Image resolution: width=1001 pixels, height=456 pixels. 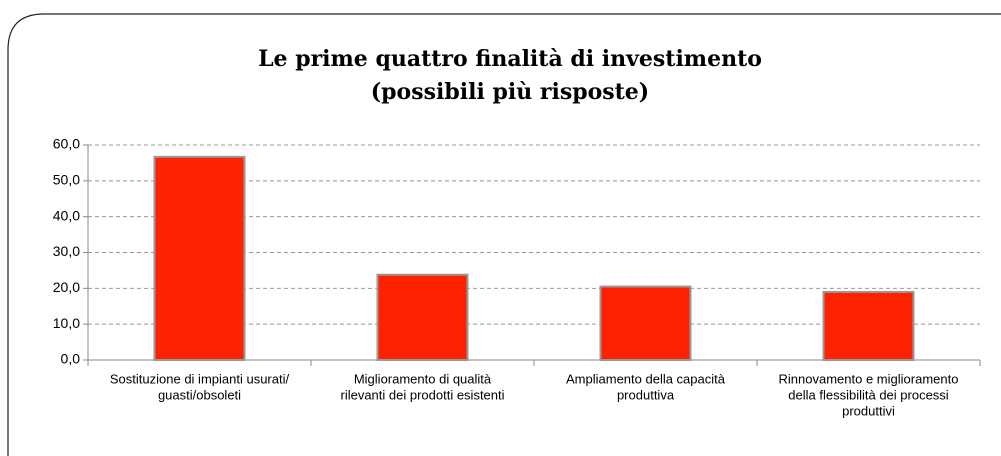 What do you see at coordinates (199, 394) in the screenshot?
I see `x-tick-label: guasti/obsoleti` at bounding box center [199, 394].